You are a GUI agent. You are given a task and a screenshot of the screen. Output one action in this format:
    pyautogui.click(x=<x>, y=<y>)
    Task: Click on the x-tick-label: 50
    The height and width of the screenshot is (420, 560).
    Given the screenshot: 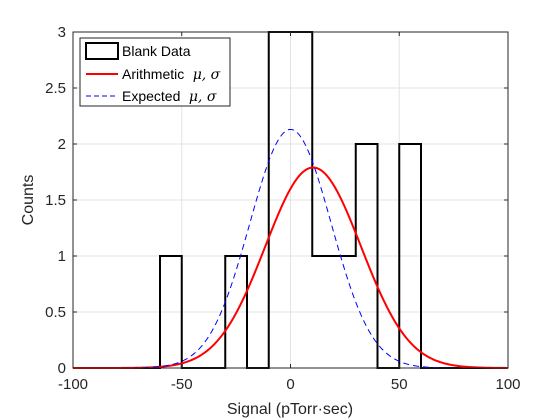 What is the action you would take?
    pyautogui.click(x=399, y=384)
    